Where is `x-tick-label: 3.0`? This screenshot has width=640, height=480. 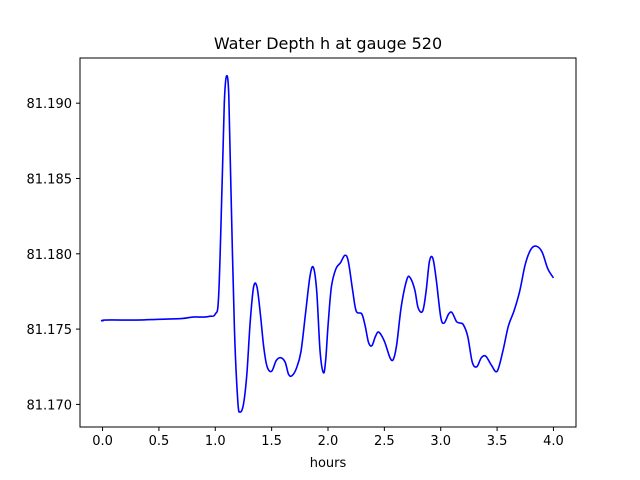 x-tick-label: 3.0 is located at coordinates (440, 441).